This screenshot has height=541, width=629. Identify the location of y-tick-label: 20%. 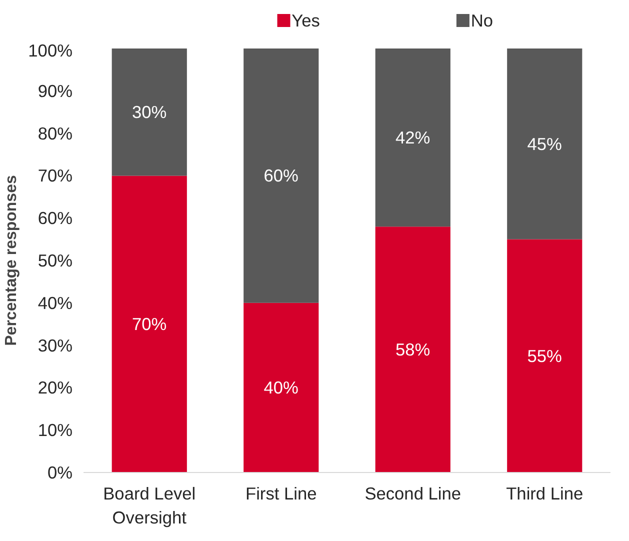
(55, 388).